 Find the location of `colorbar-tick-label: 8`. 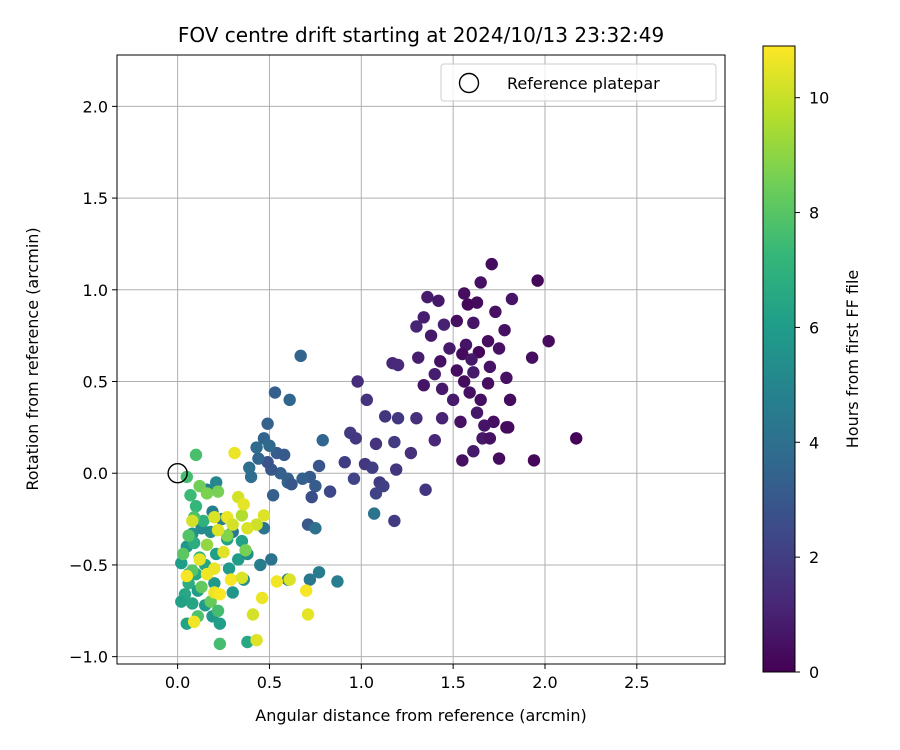

colorbar-tick-label: 8 is located at coordinates (814, 213).